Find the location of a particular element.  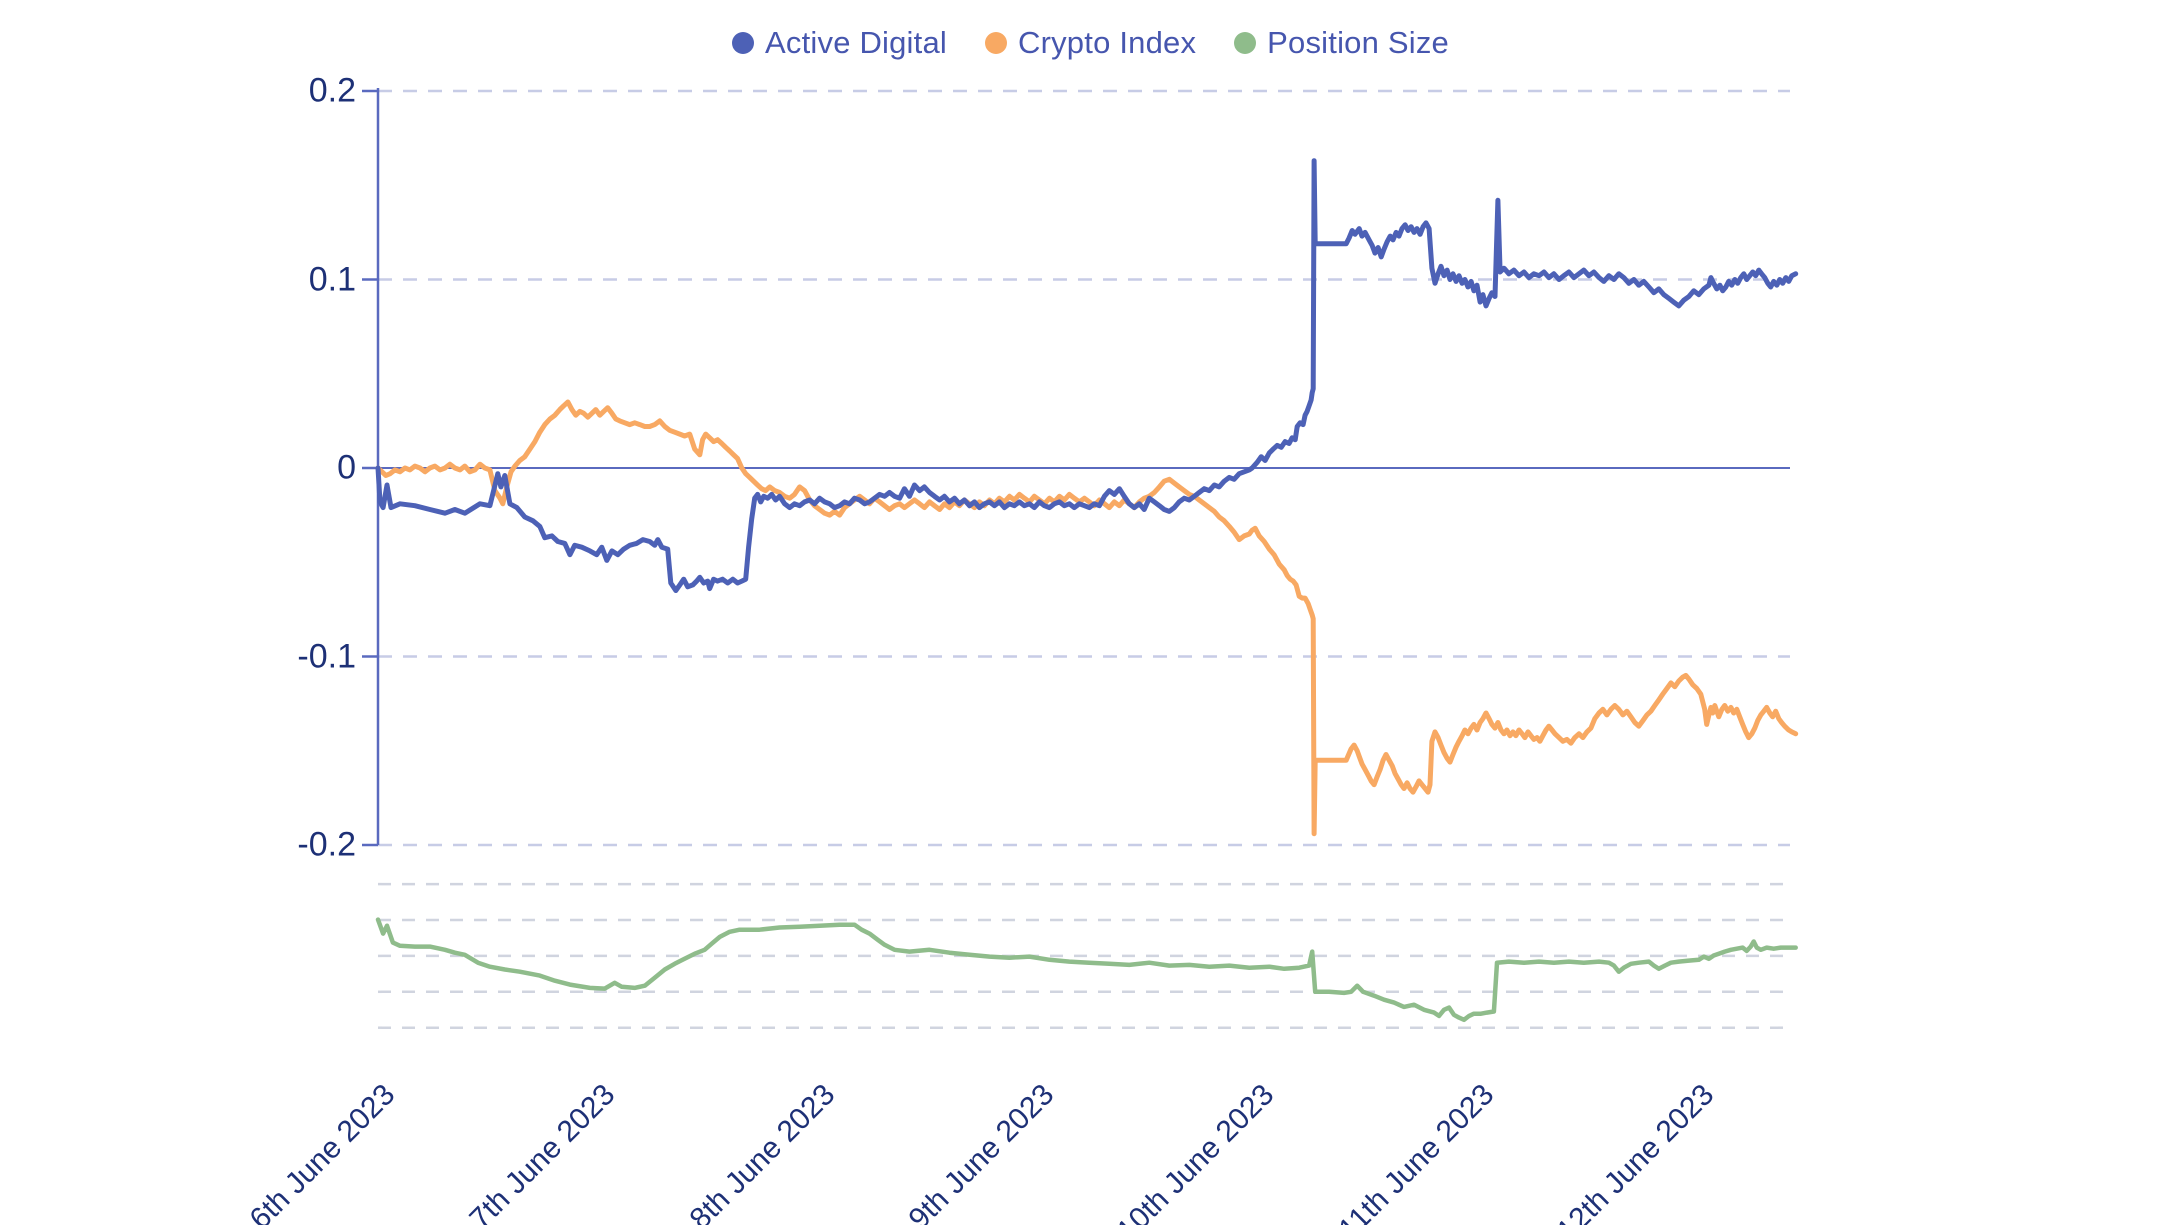

legend-dot-crypto-index is located at coordinates (996, 43).